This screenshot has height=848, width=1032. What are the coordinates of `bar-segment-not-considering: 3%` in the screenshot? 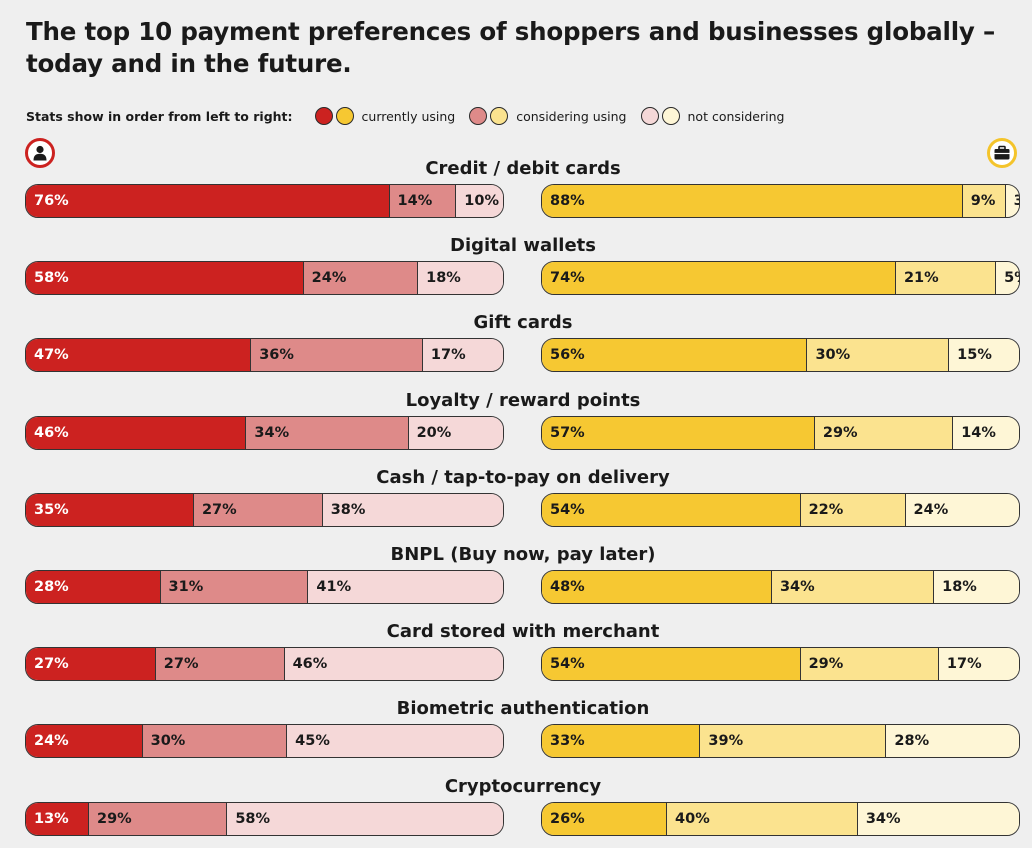 It's located at (1011, 201).